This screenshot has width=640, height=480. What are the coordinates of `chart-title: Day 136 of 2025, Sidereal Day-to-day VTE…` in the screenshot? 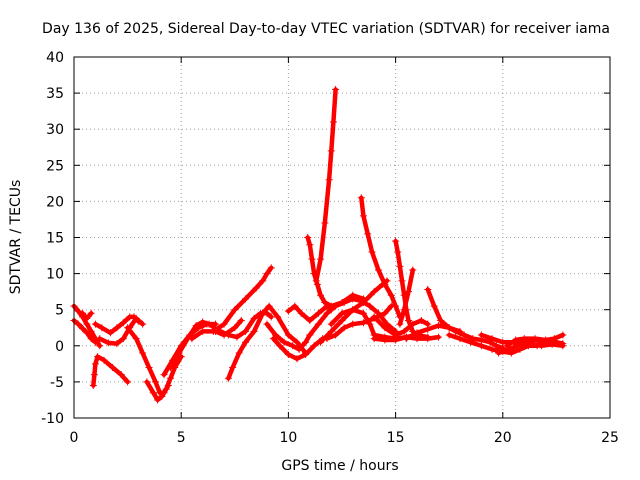 It's located at (326, 29).